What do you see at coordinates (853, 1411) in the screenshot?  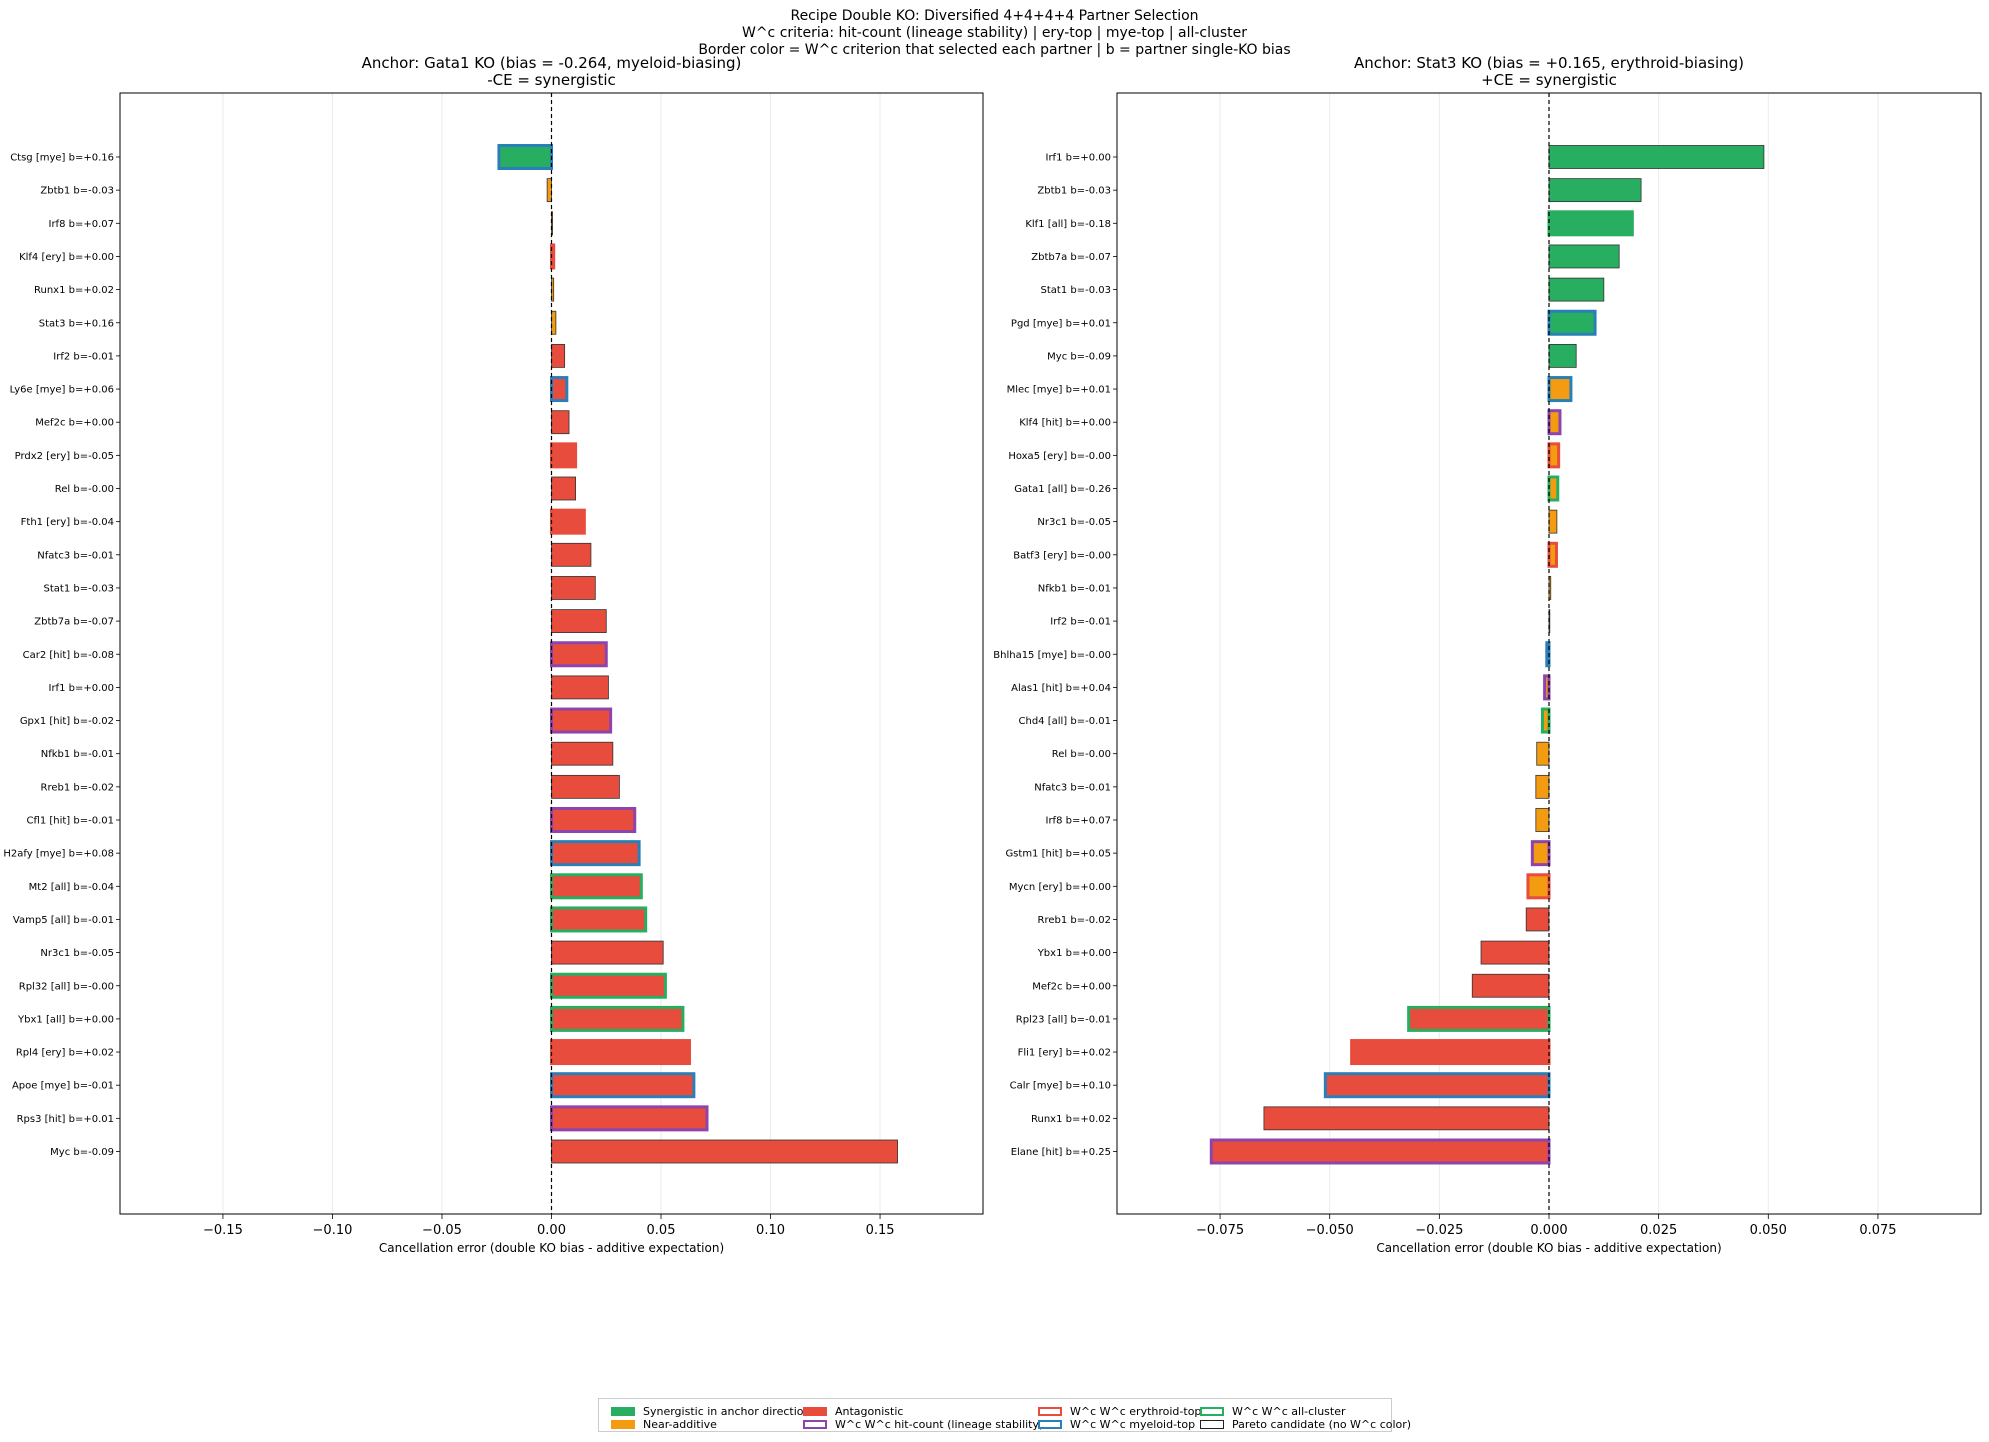 I see `legend-item: Antagonistic` at bounding box center [853, 1411].